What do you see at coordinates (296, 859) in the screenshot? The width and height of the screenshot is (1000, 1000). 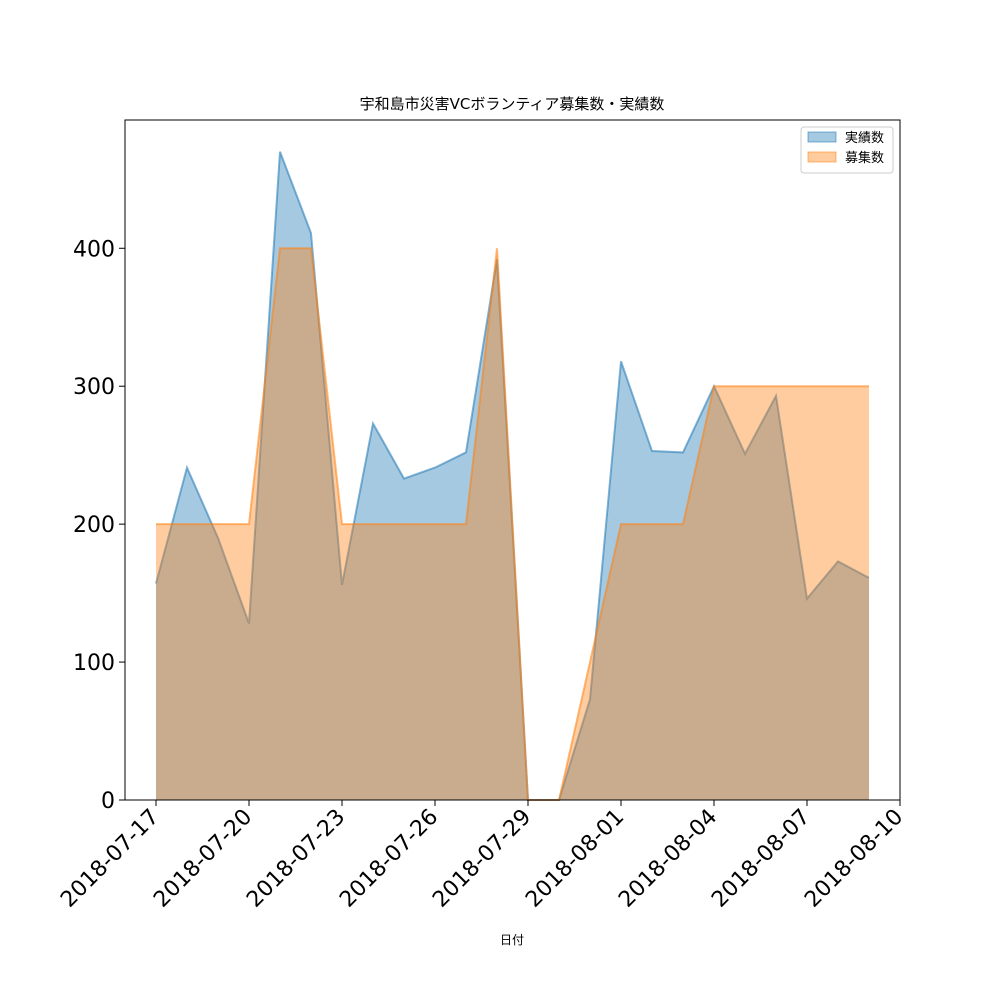 I see `x-tick-label: 2018-07-23` at bounding box center [296, 859].